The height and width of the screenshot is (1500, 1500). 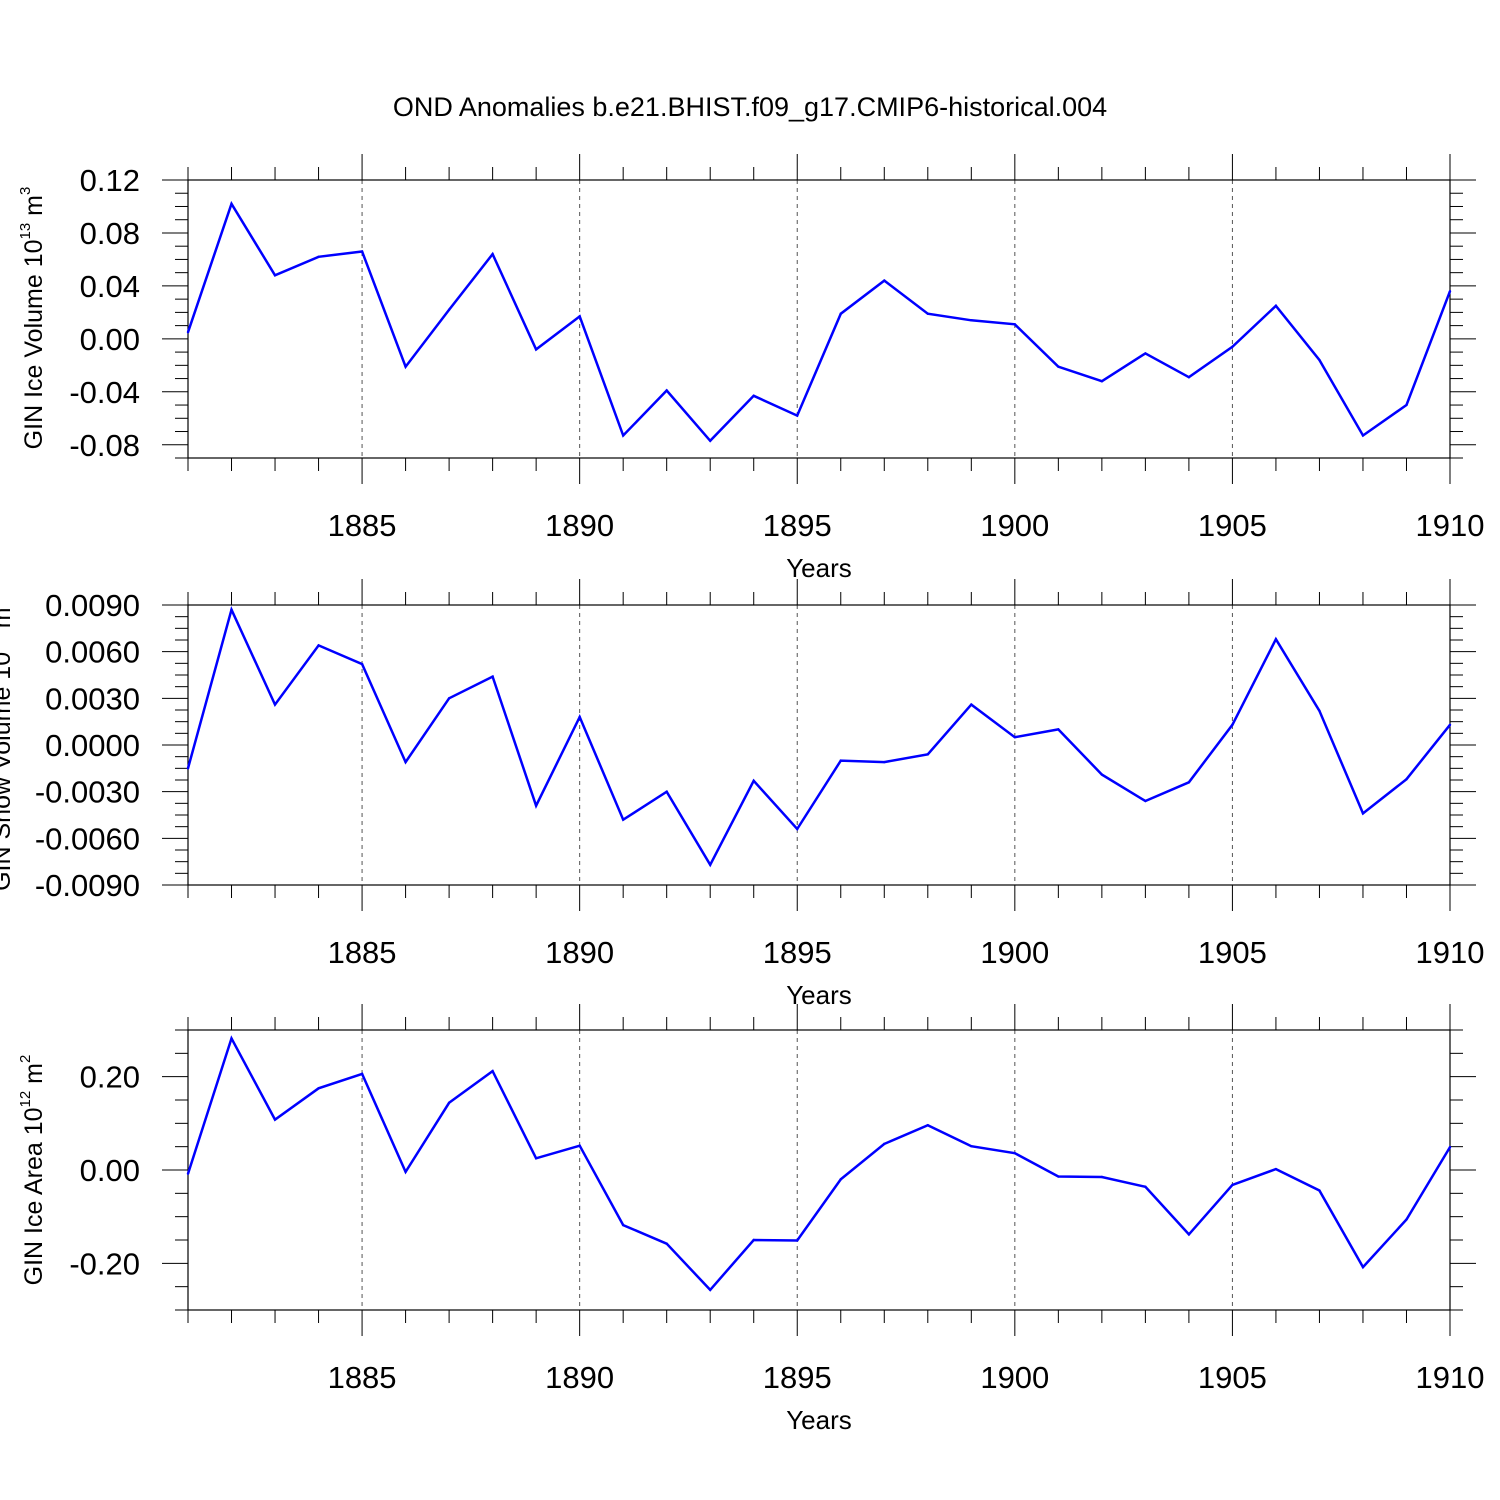 I want to click on y-tick-label: 0.20, so click(x=110, y=1077).